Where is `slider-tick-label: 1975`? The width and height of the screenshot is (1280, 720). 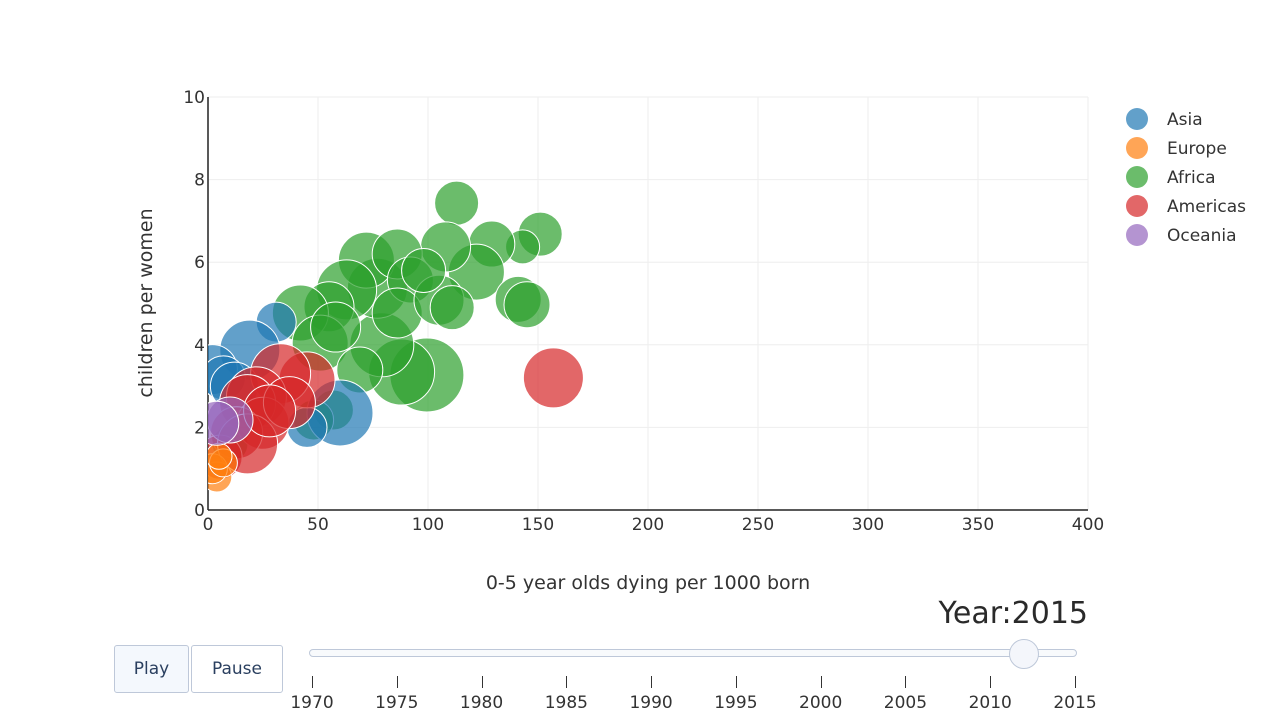
slider-tick-label: 1975 is located at coordinates (397, 703).